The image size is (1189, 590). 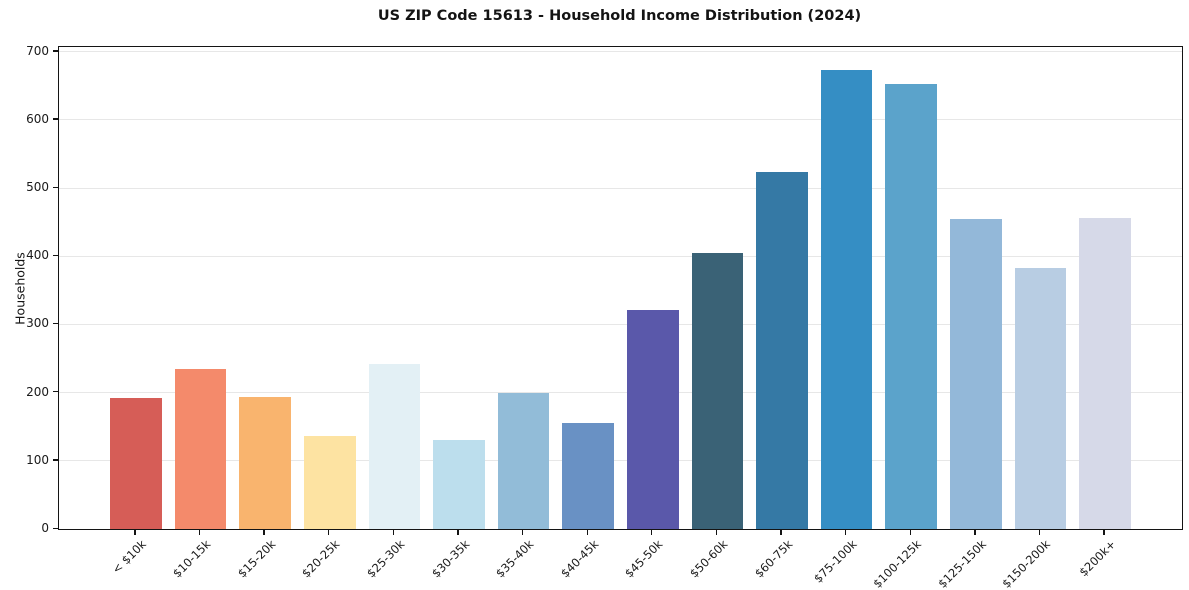 What do you see at coordinates (620, 256) in the screenshot?
I see `gridline-y400` at bounding box center [620, 256].